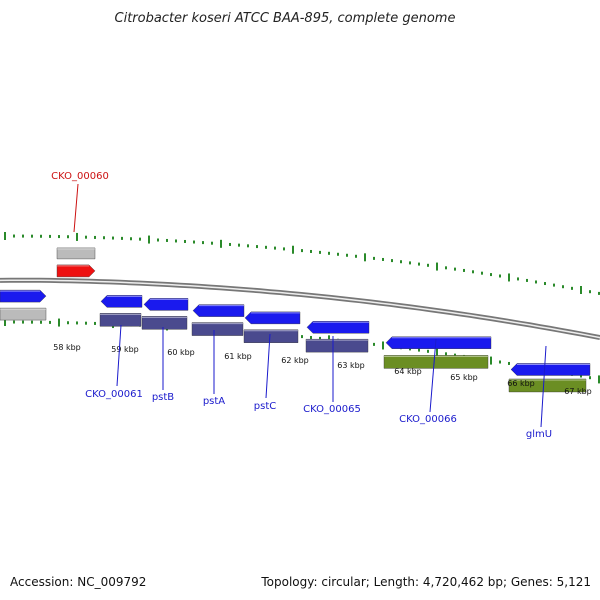  I want to click on gene-CKO_00066-cds, so click(438, 342).